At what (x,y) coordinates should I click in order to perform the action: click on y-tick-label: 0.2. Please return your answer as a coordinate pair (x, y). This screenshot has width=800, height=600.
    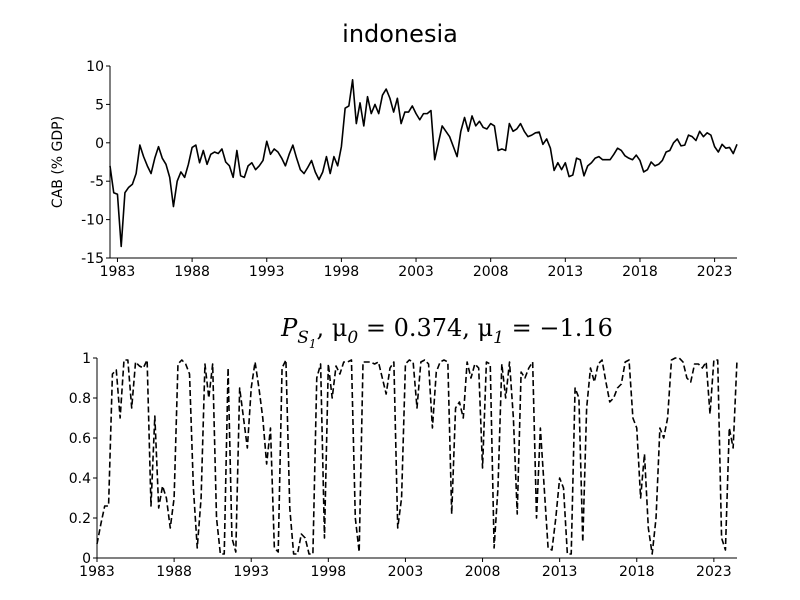
    Looking at the image, I should click on (80, 519).